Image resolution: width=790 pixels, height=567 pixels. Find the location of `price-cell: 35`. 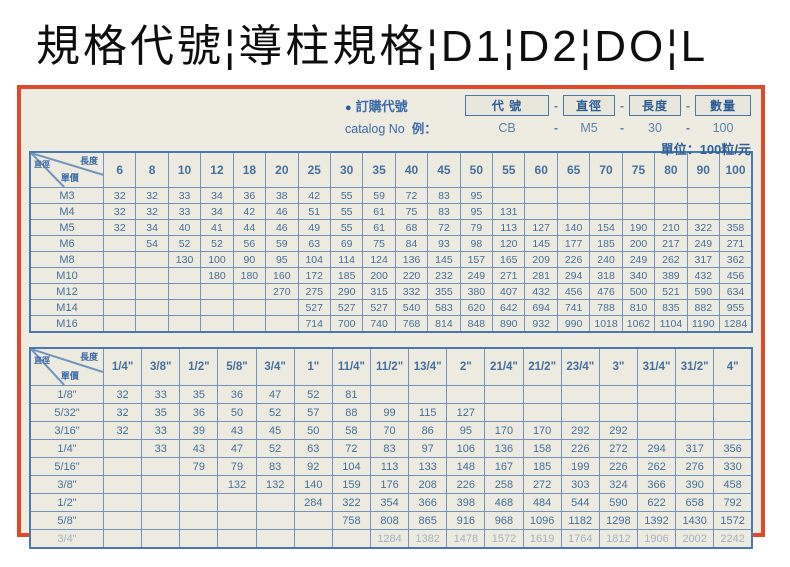

price-cell: 35 is located at coordinates (161, 412).